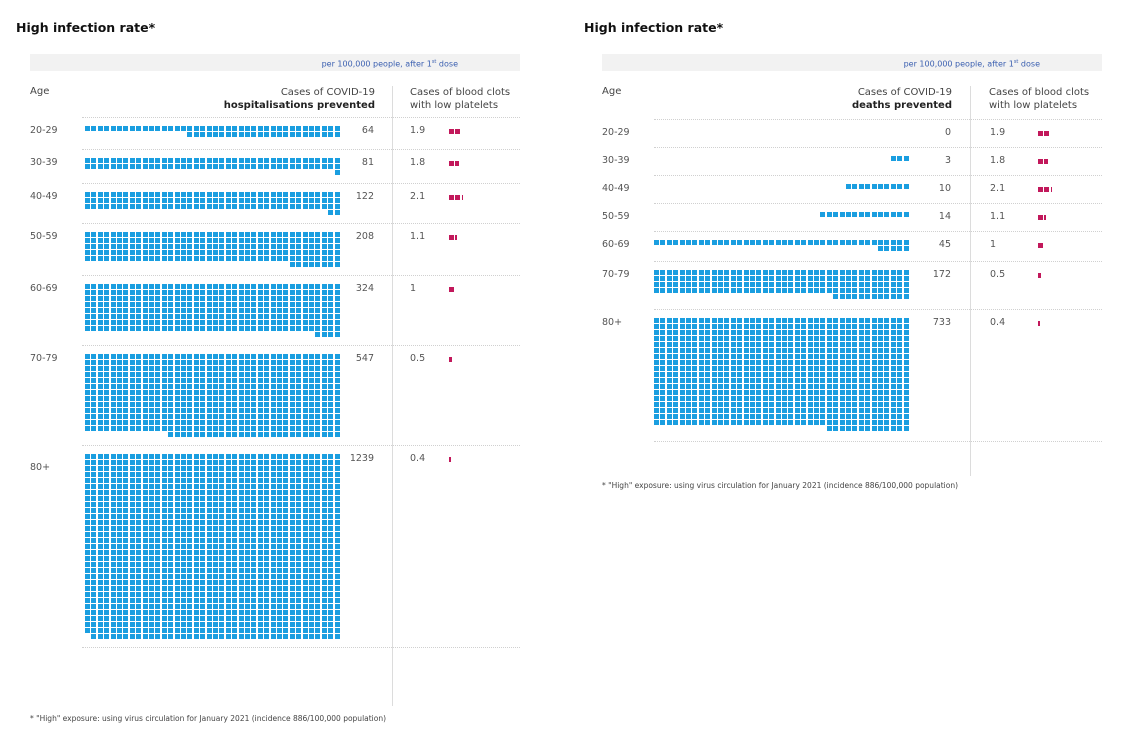 The height and width of the screenshot is (747, 1134). What do you see at coordinates (40, 91) in the screenshot?
I see `column-header-age: Age` at bounding box center [40, 91].